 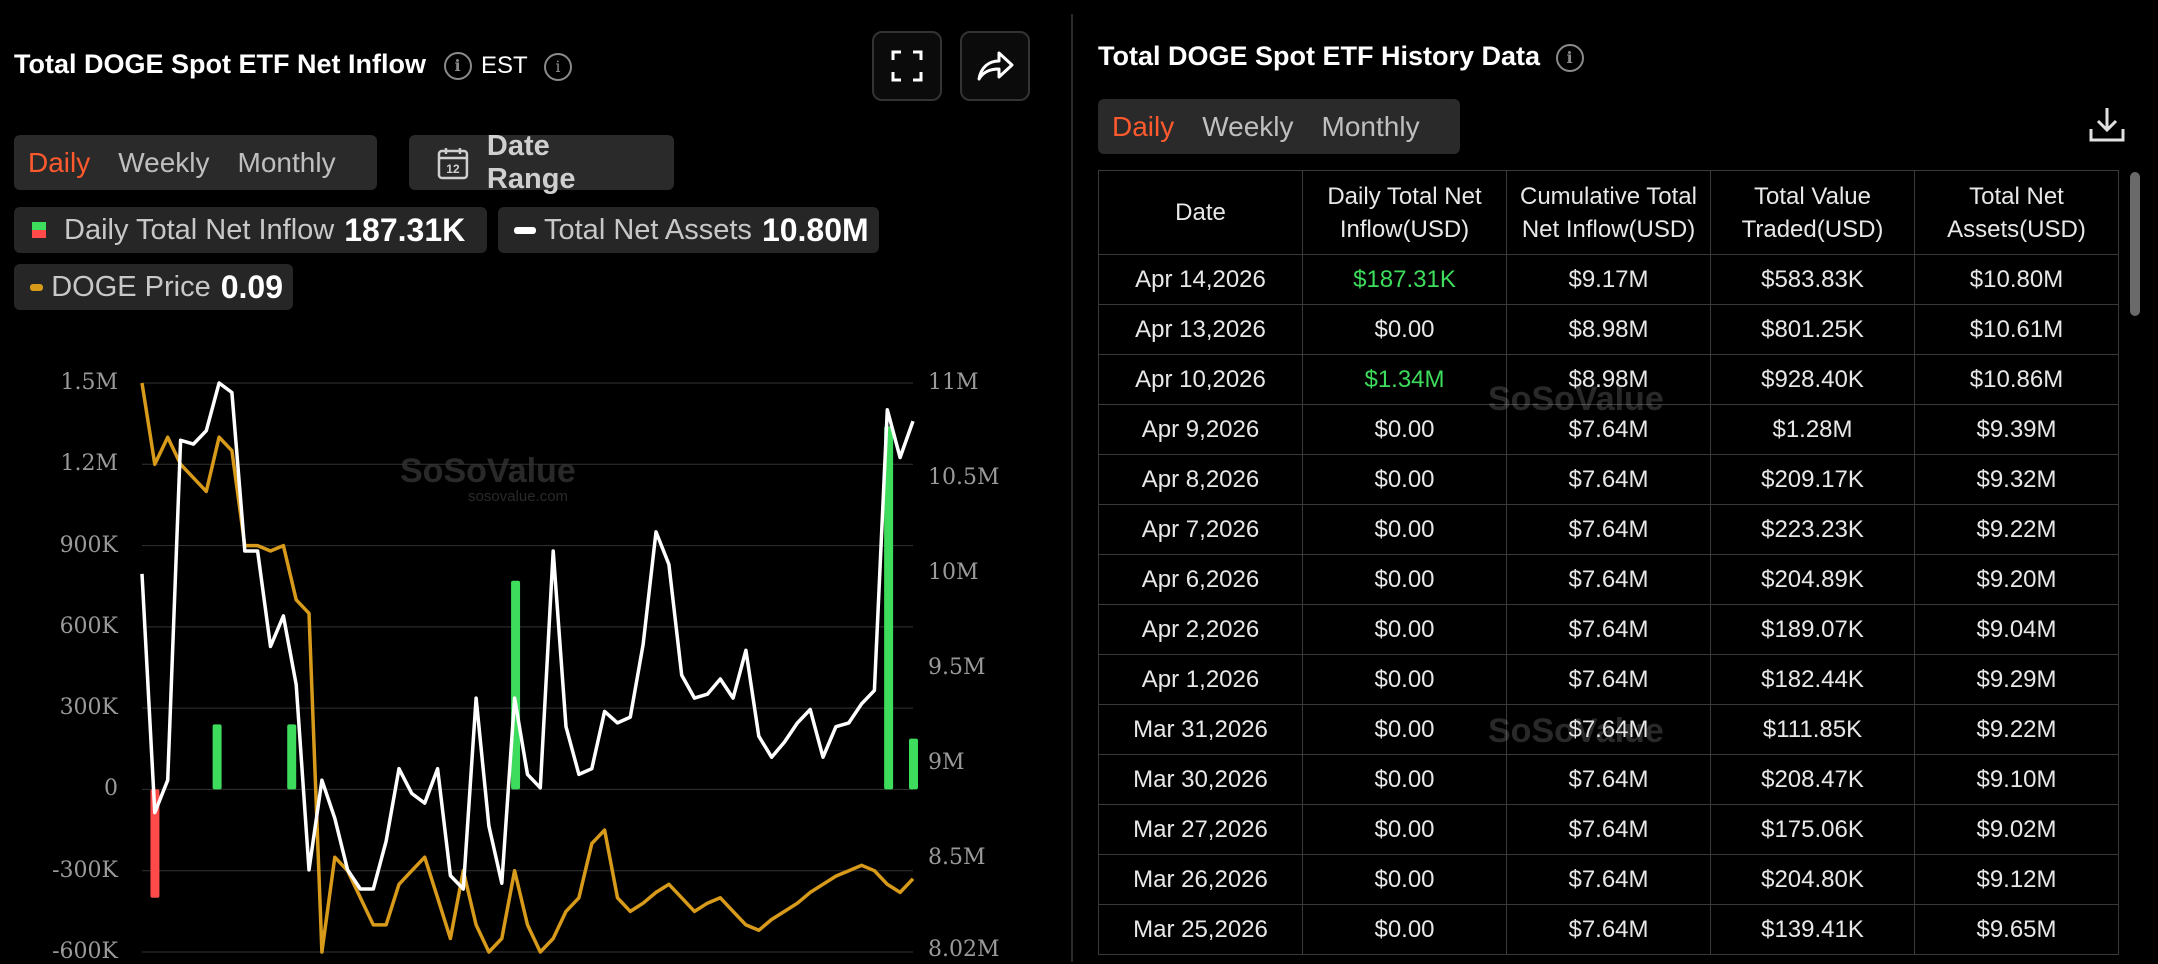 I want to click on legend-net-assets: Total Net Assets 10.80M, so click(x=688, y=230).